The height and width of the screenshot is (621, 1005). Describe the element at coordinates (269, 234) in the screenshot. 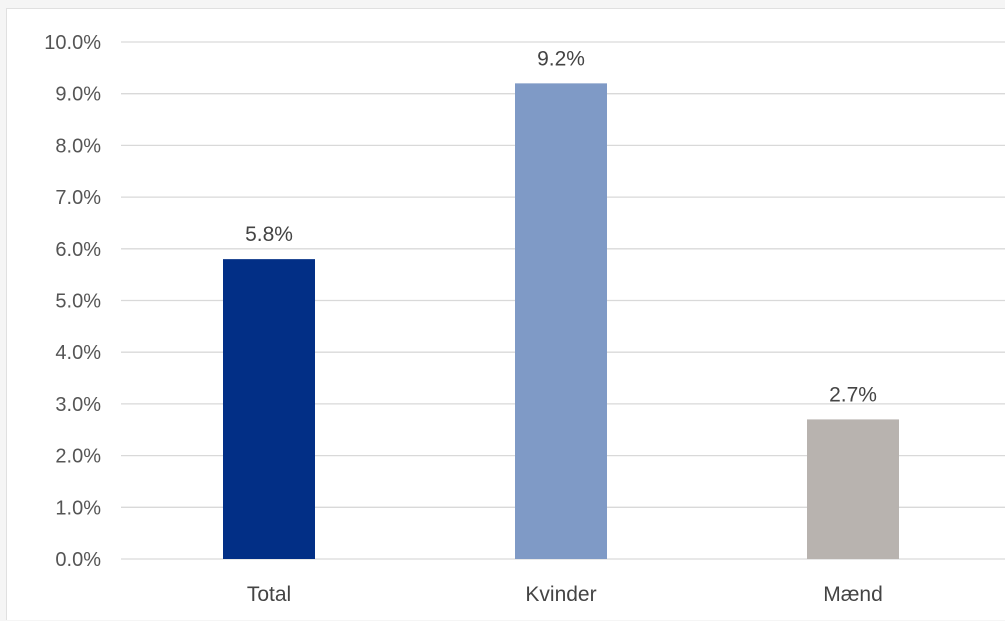

I see `data-label: 5.8%` at that location.